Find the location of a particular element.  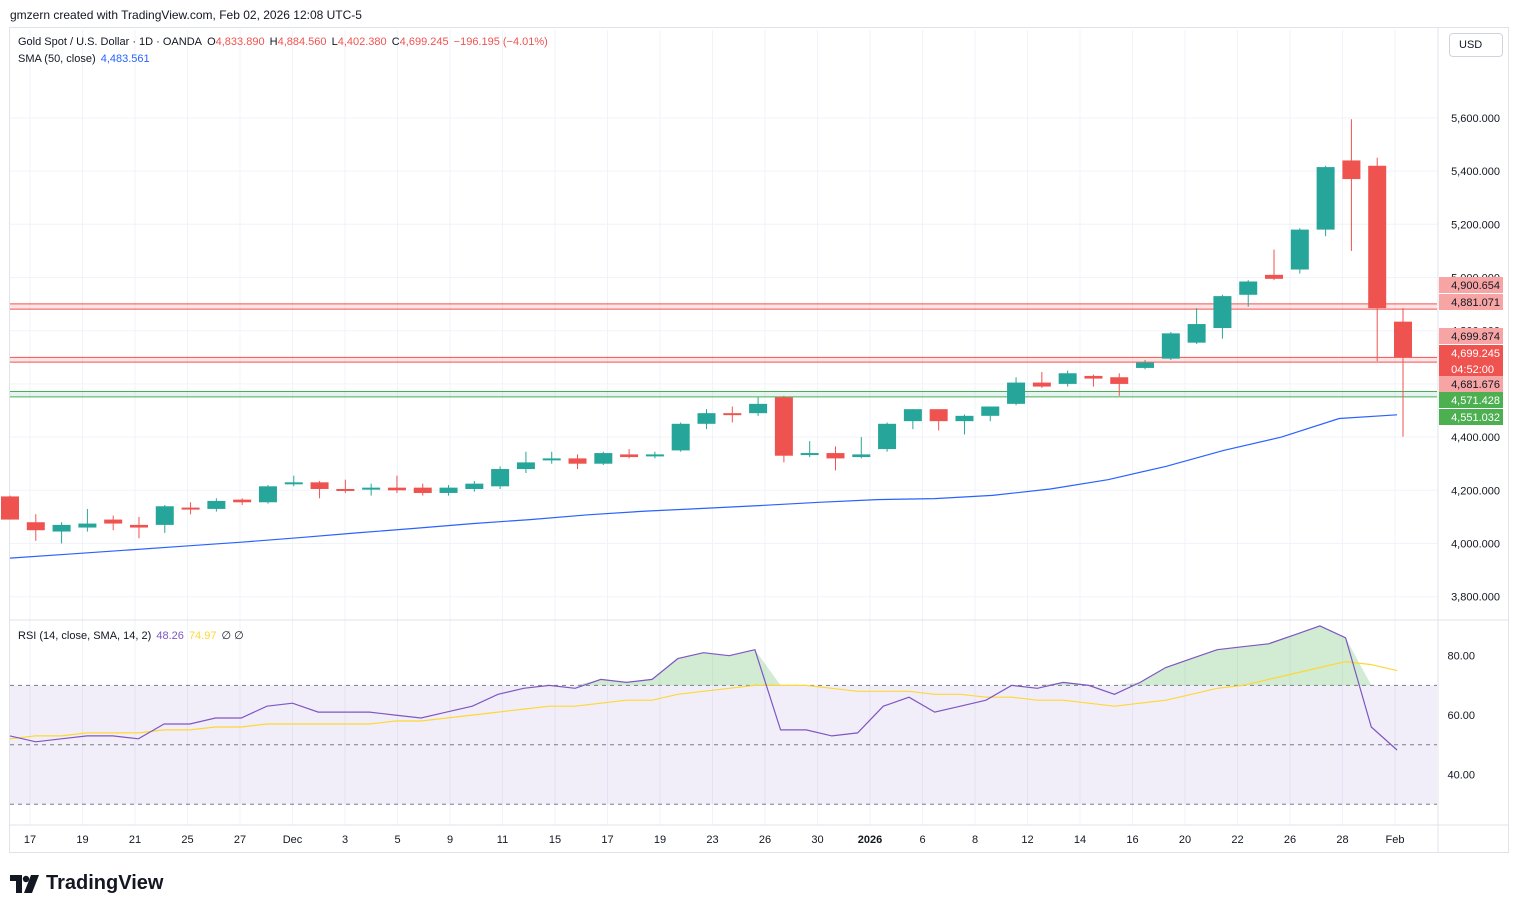

rsi-ma-line is located at coordinates (703, 700).